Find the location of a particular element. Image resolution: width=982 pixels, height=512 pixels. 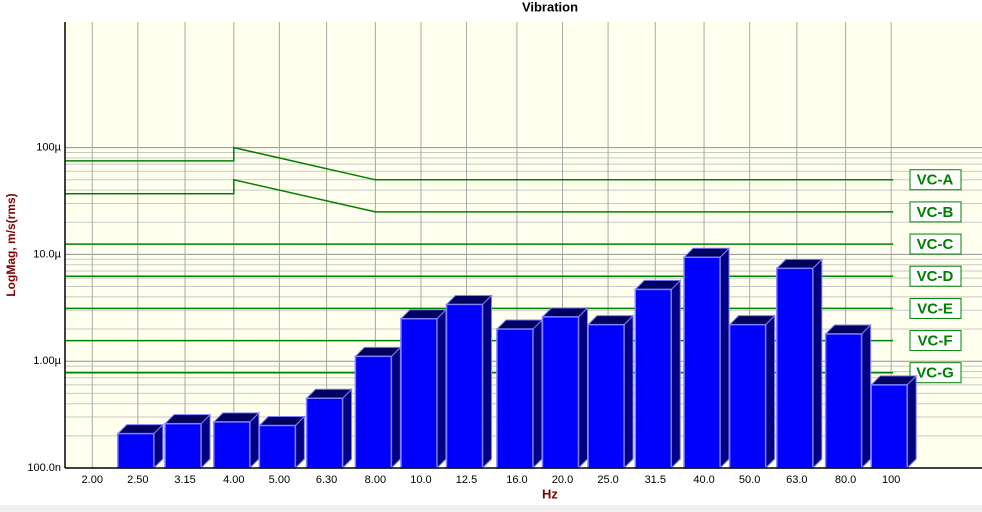

x-tick-label: 10.0 is located at coordinates (420, 480).